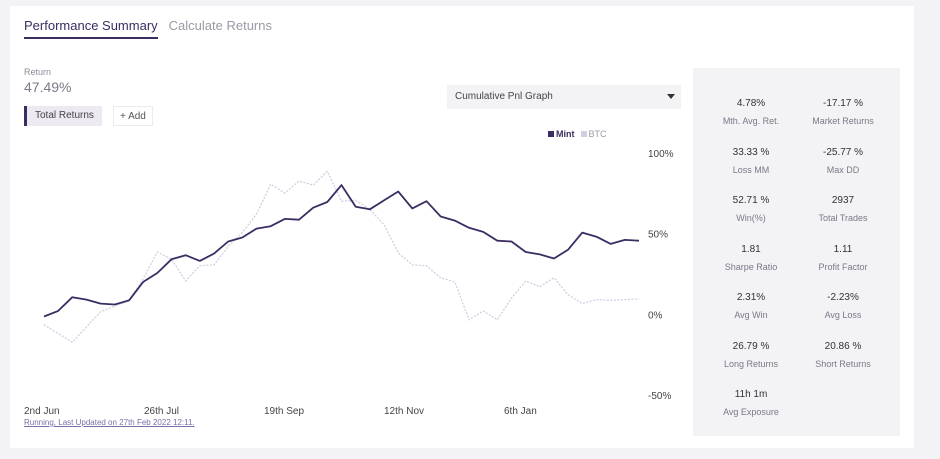 This screenshot has height=459, width=940. Describe the element at coordinates (751, 363) in the screenshot. I see `stat-label: Long Returns` at that location.